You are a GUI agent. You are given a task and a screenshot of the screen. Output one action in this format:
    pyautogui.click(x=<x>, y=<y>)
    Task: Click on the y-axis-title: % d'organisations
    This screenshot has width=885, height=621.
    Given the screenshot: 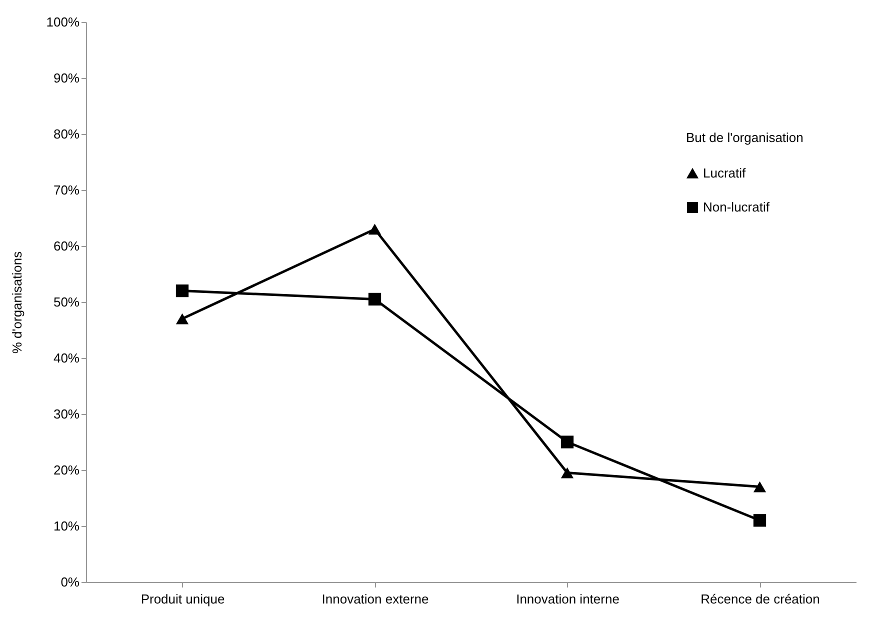 What is the action you would take?
    pyautogui.click(x=16, y=302)
    